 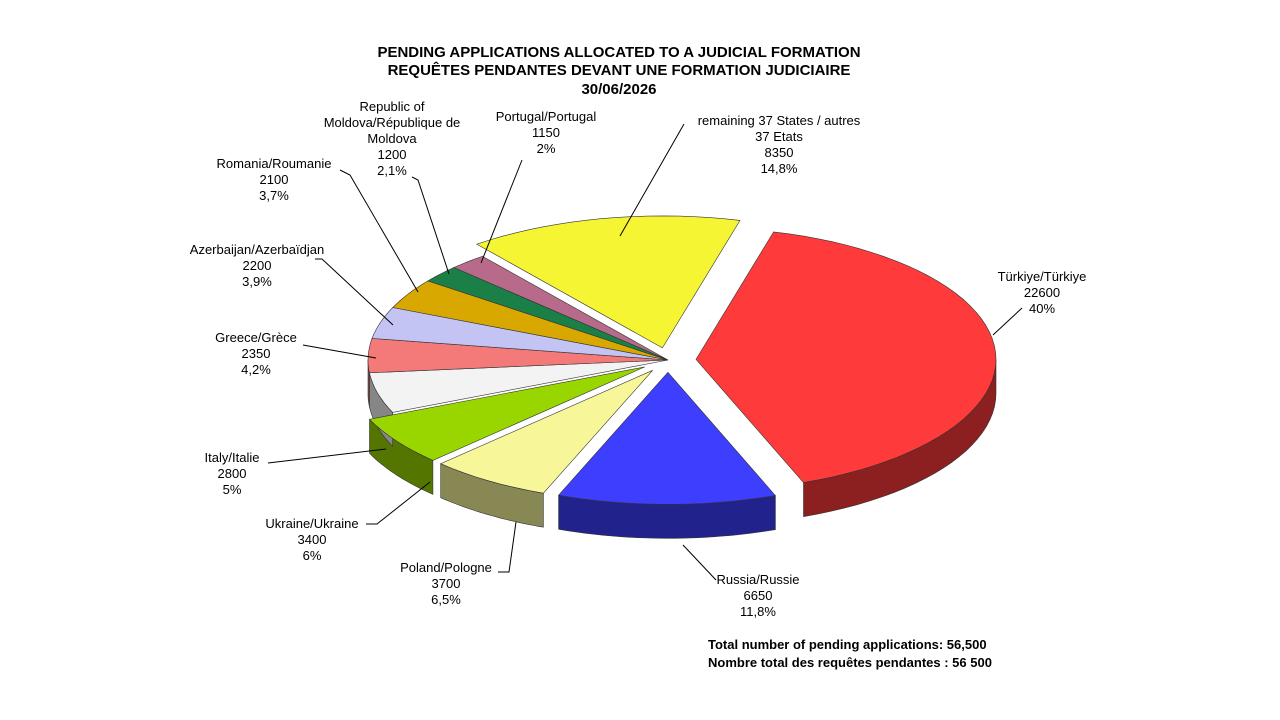 I want to click on pie-slice-italy, so click(x=519, y=386).